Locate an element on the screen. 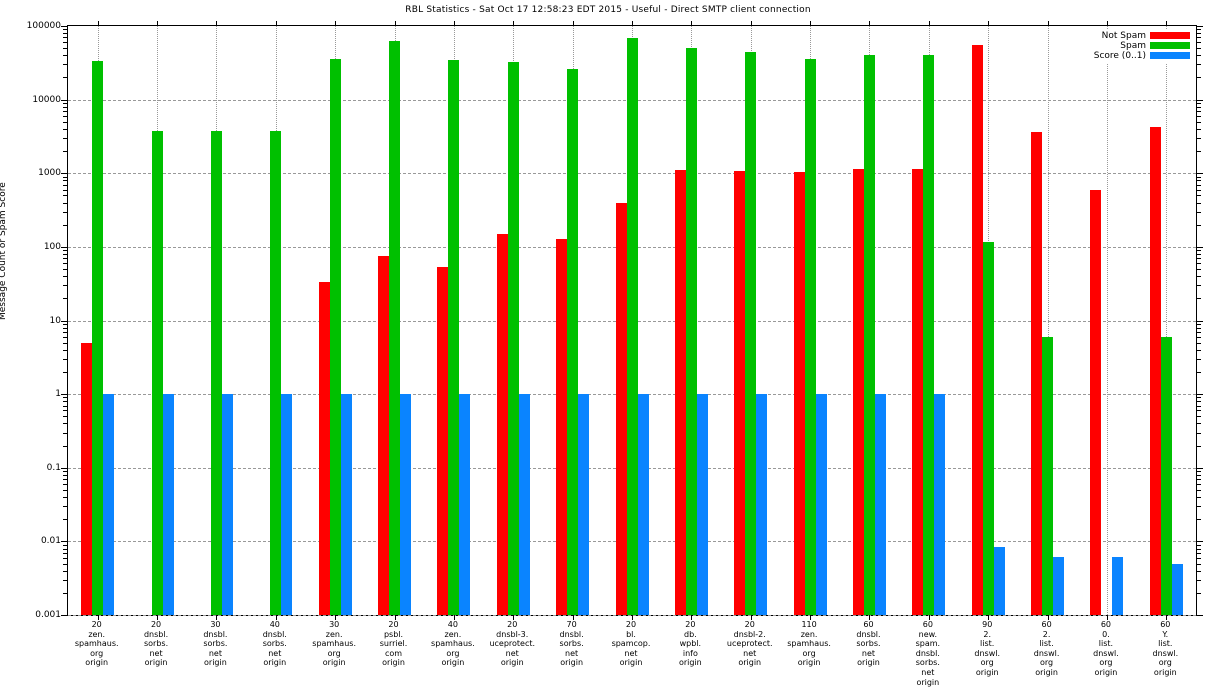 The image size is (1216, 687). x-axis-tick-label: 60 dnsbl. sorbs. net origin is located at coordinates (868, 644).